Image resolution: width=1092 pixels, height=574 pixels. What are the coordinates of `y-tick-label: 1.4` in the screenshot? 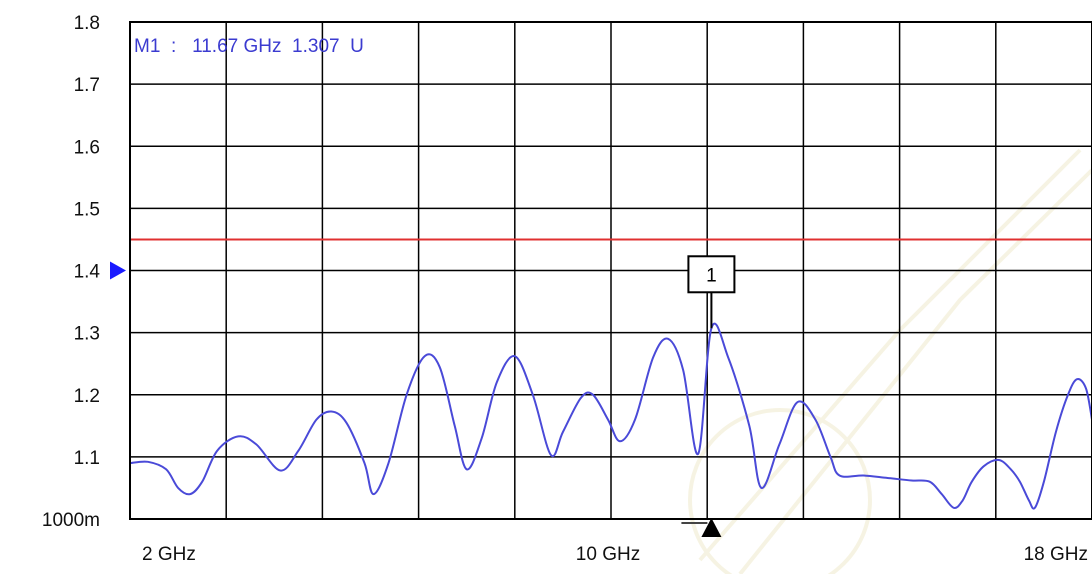 It's located at (87, 272).